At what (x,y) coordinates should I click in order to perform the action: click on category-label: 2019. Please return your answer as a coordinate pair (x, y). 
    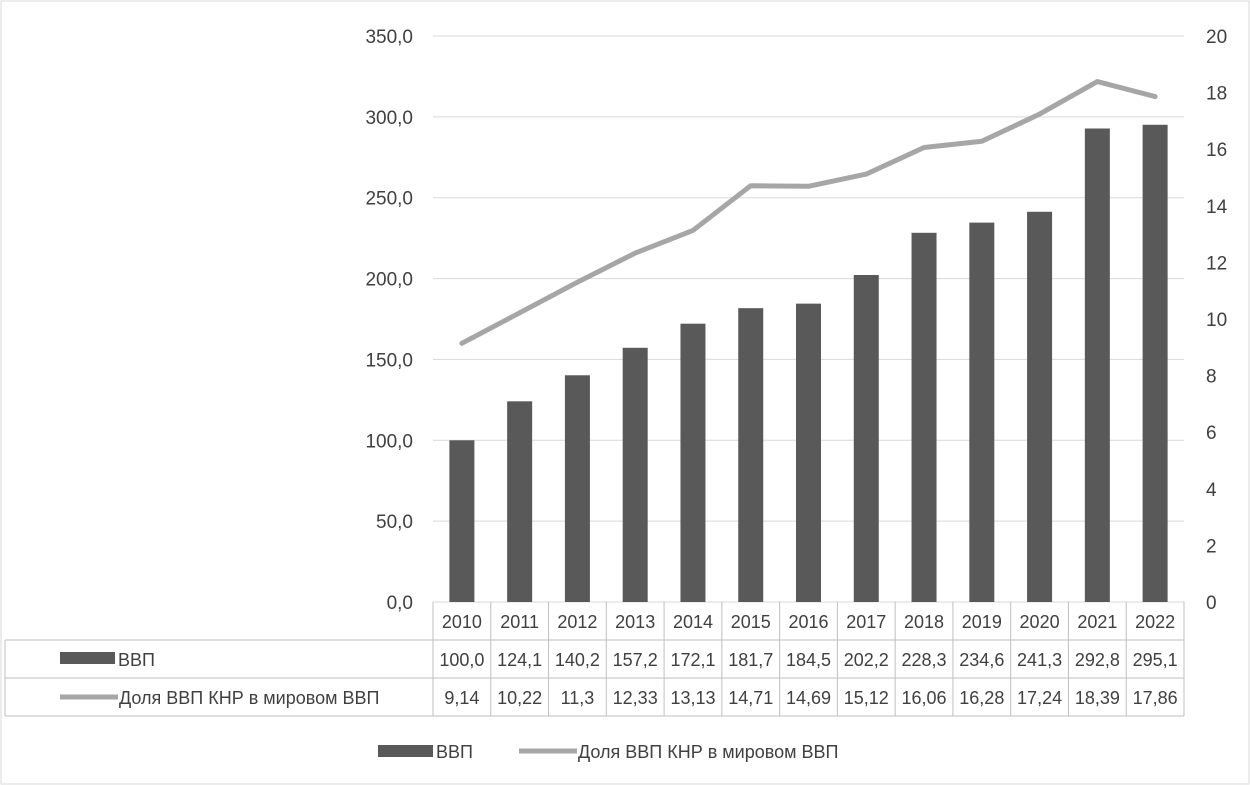
    Looking at the image, I should click on (982, 622).